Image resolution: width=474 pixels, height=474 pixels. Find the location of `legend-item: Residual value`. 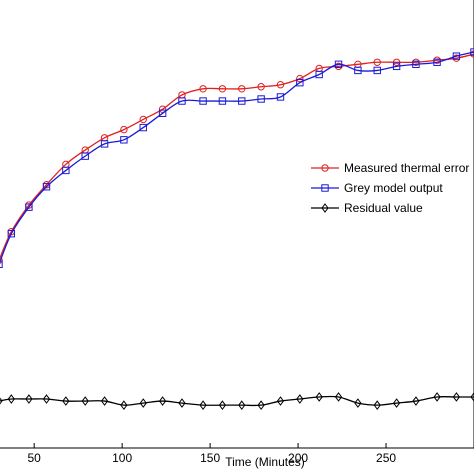

legend-item: Residual value is located at coordinates (367, 208).